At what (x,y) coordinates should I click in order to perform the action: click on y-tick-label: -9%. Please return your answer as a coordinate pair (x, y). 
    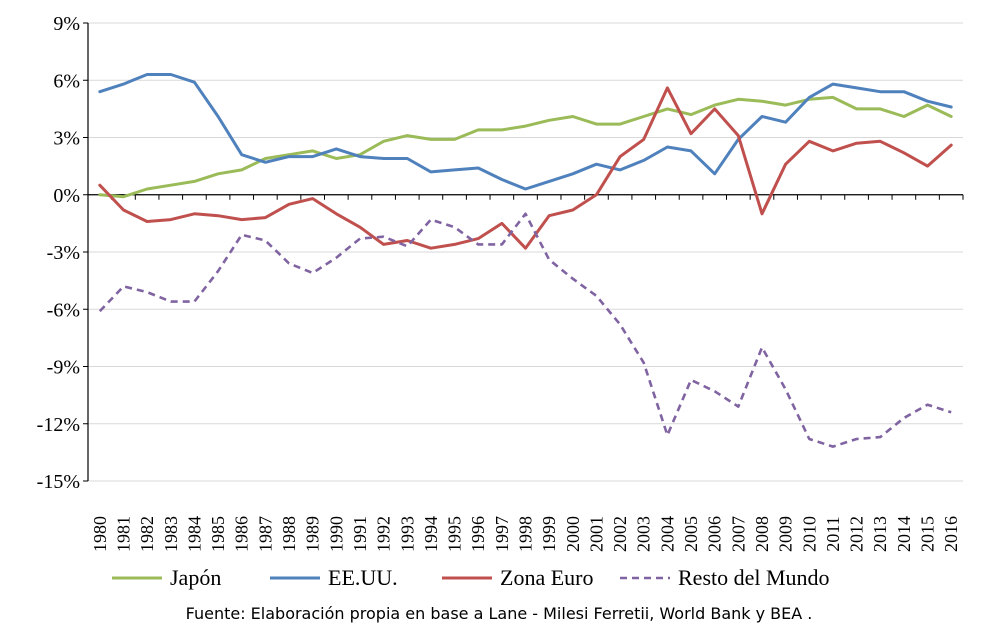
    Looking at the image, I should click on (63, 368).